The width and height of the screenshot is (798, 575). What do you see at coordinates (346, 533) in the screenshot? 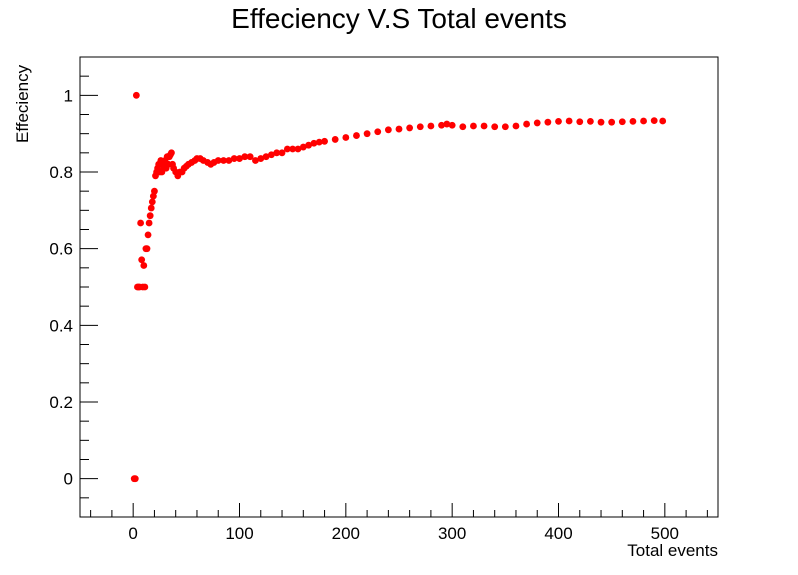
I see `x-tick-label: 200` at bounding box center [346, 533].